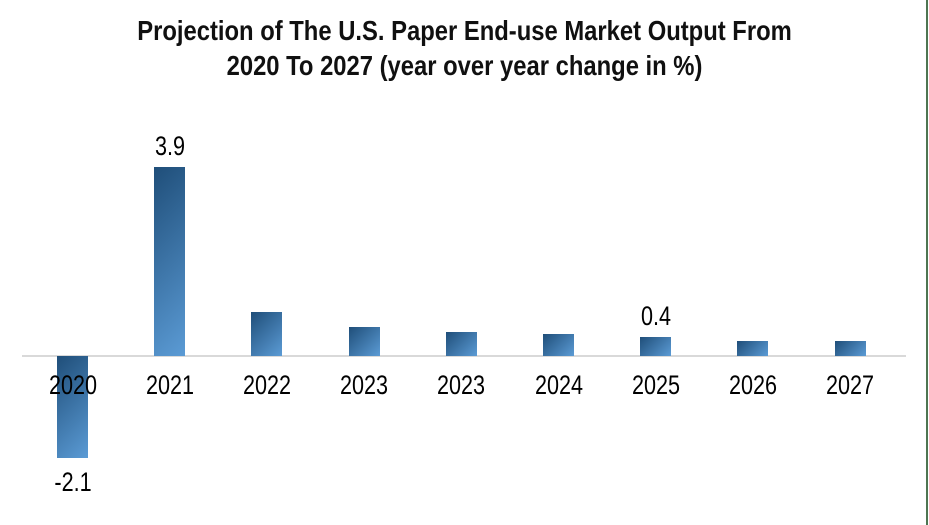 Image resolution: width=929 pixels, height=525 pixels. I want to click on bar-2022, so click(267, 334).